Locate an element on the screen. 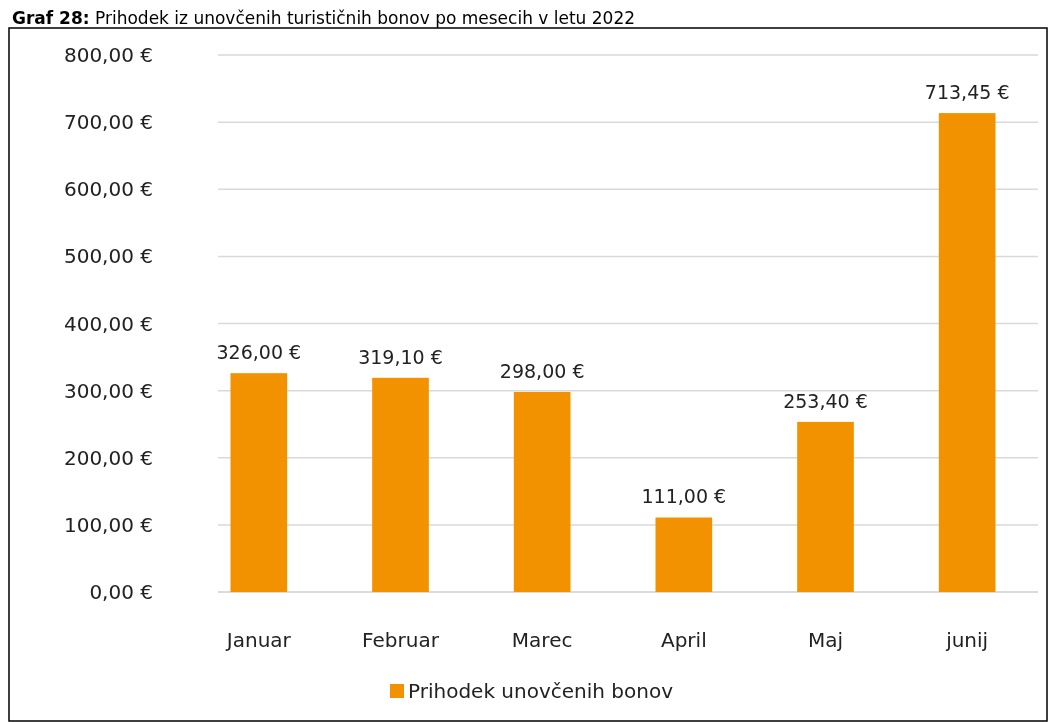 The height and width of the screenshot is (722, 1059). legend-label: Prihodek unovčenih bonov is located at coordinates (541, 691).